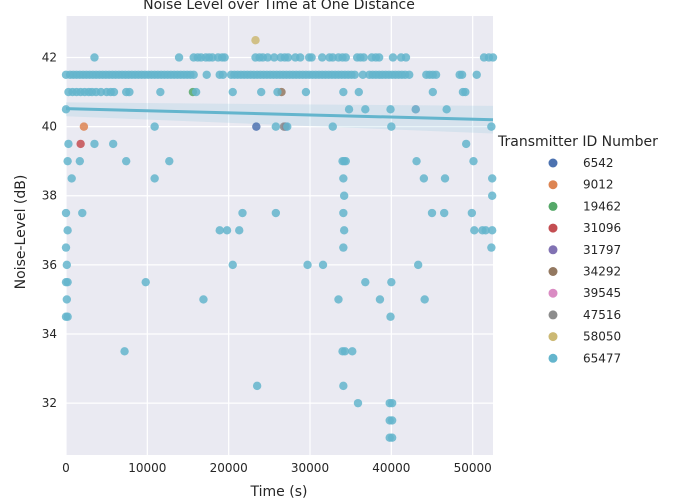  What do you see at coordinates (279, 492) in the screenshot?
I see `x-axis-label: Time (s)` at bounding box center [279, 492].